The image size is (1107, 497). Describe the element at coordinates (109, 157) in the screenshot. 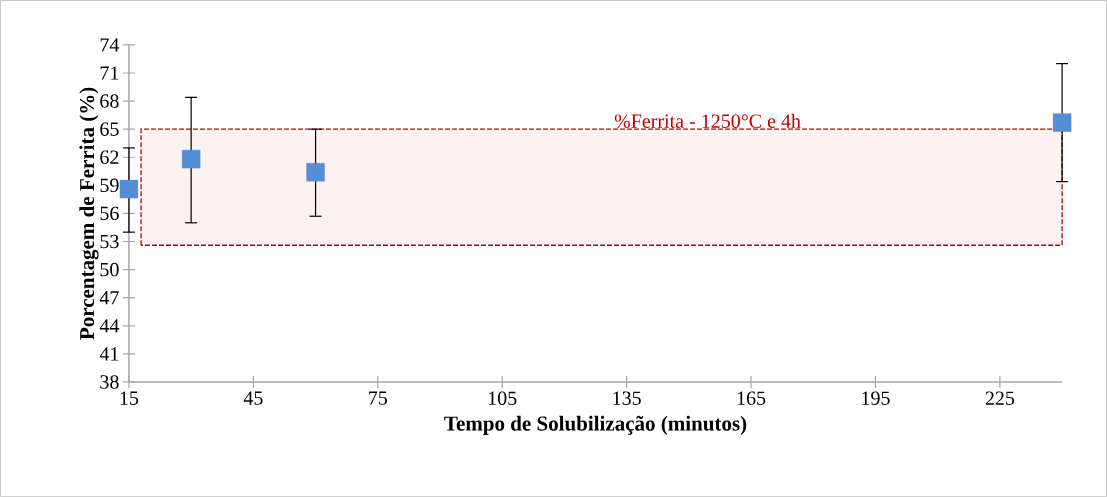

I see `y-tick-label: 62` at that location.